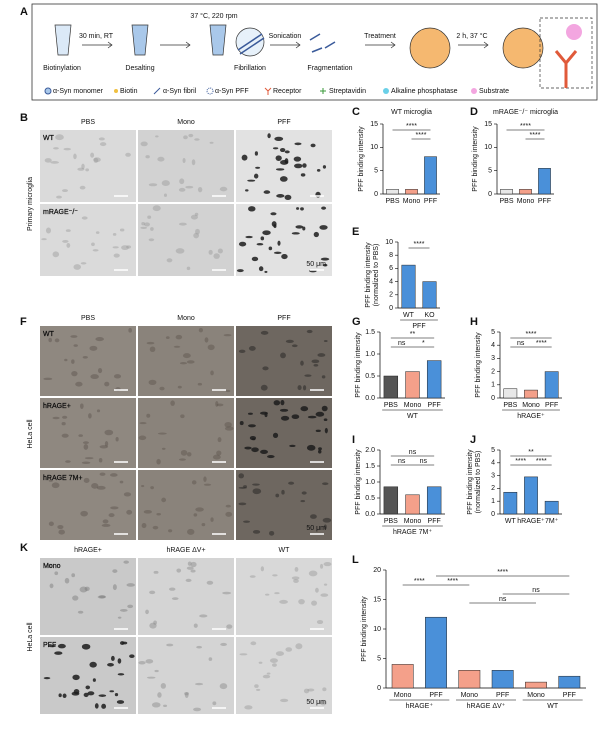  I want to click on column-header: PFF, so click(283, 318).